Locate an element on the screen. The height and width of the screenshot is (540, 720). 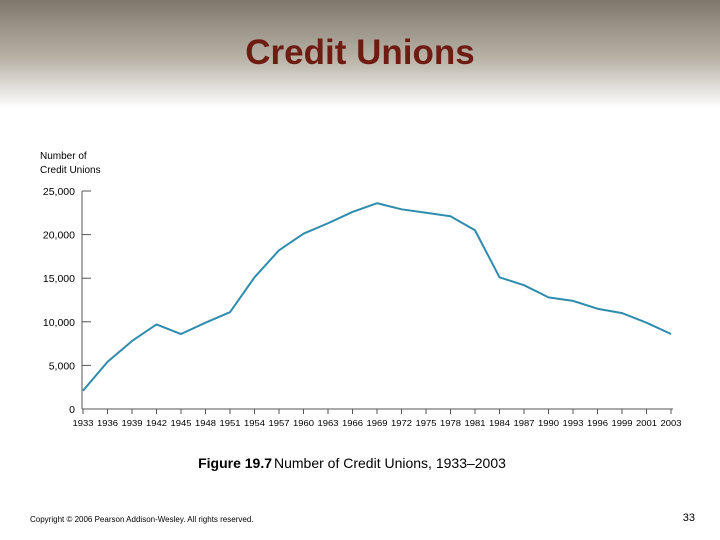
y-tick-label: 20,000 is located at coordinates (59, 236).